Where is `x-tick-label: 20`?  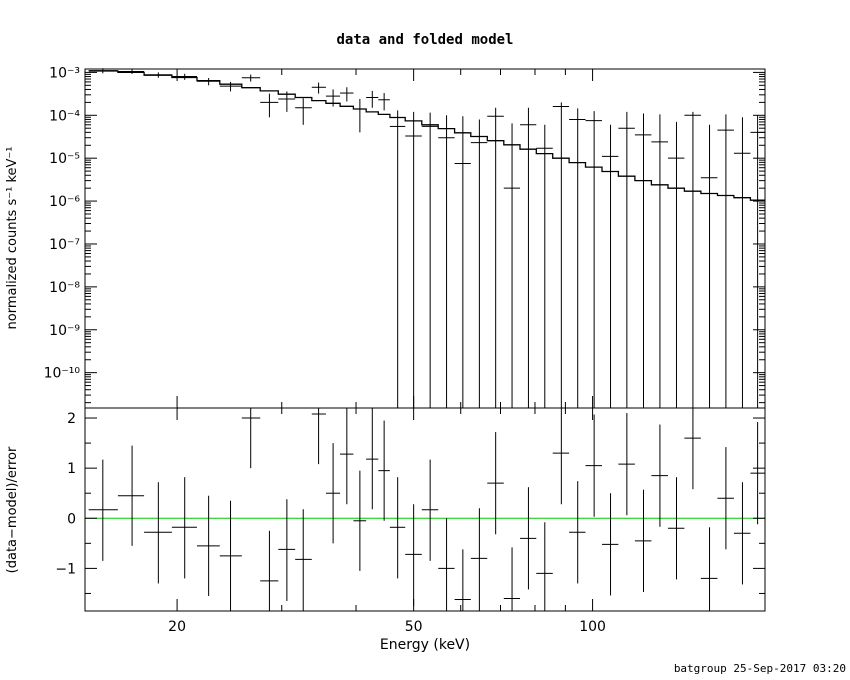 x-tick-label: 20 is located at coordinates (177, 627).